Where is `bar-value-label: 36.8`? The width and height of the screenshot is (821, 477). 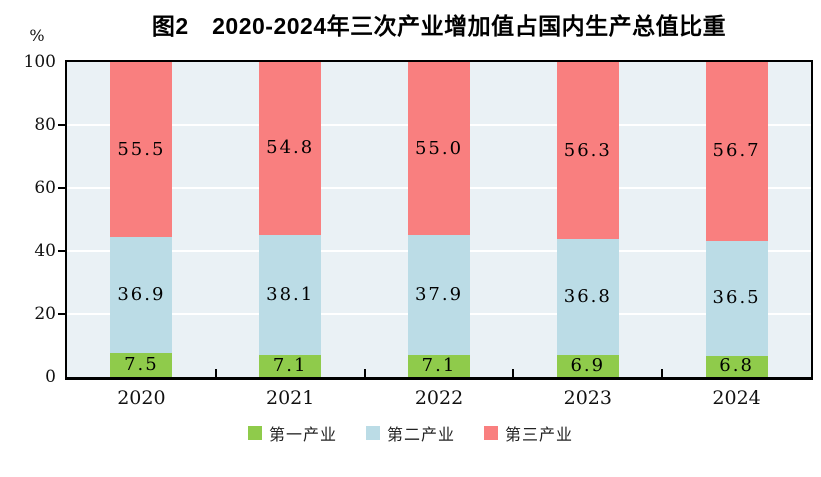 bar-value-label: 36.8 is located at coordinates (587, 297).